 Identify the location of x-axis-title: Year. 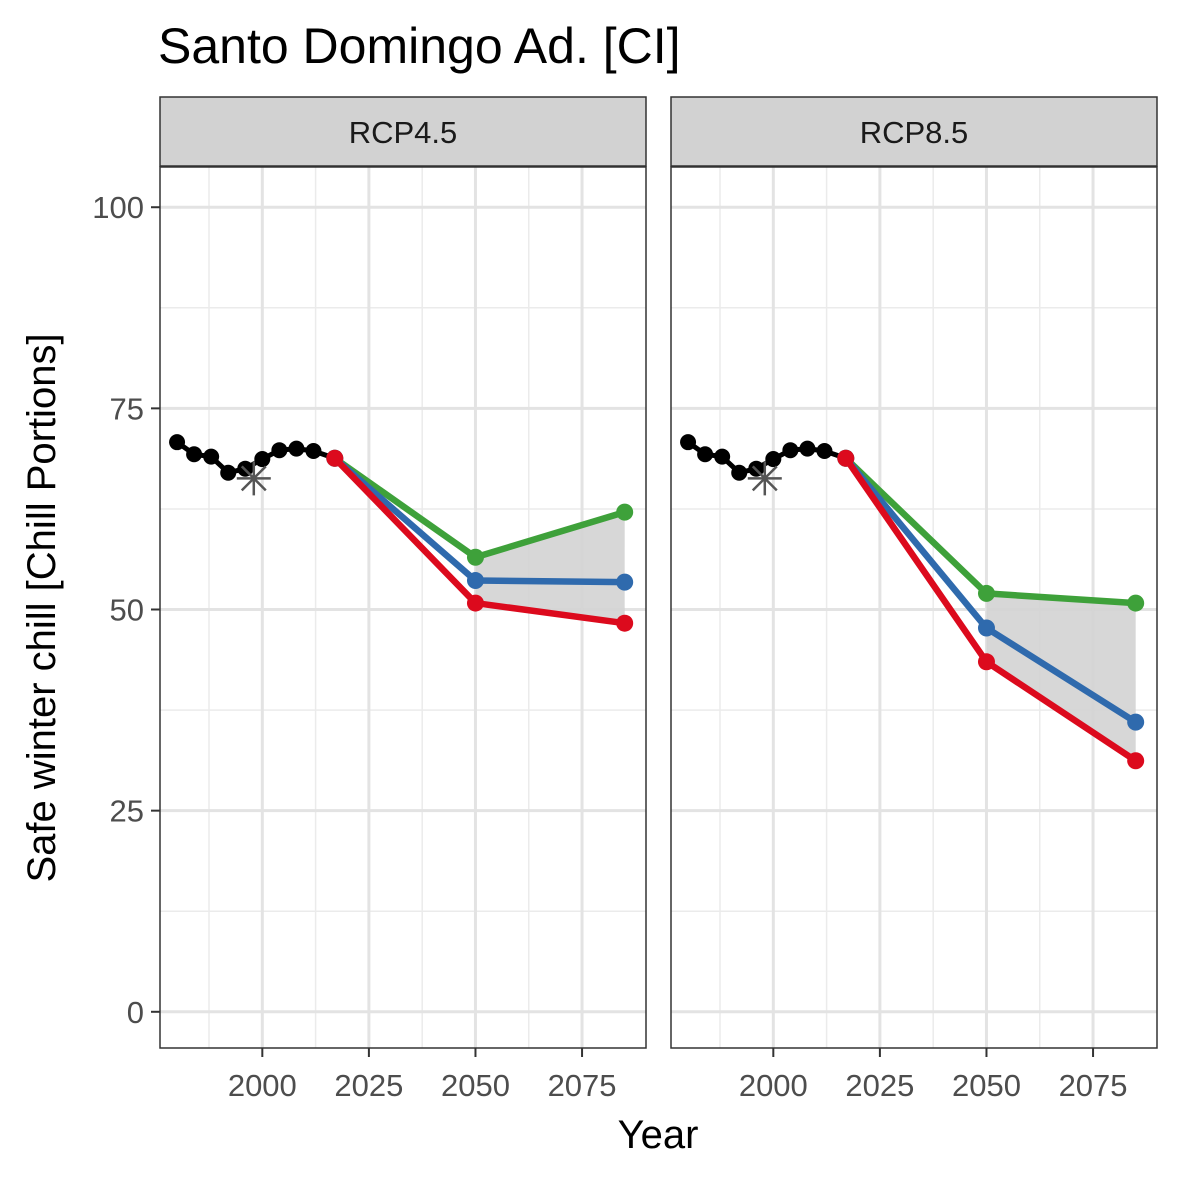
(658, 1135).